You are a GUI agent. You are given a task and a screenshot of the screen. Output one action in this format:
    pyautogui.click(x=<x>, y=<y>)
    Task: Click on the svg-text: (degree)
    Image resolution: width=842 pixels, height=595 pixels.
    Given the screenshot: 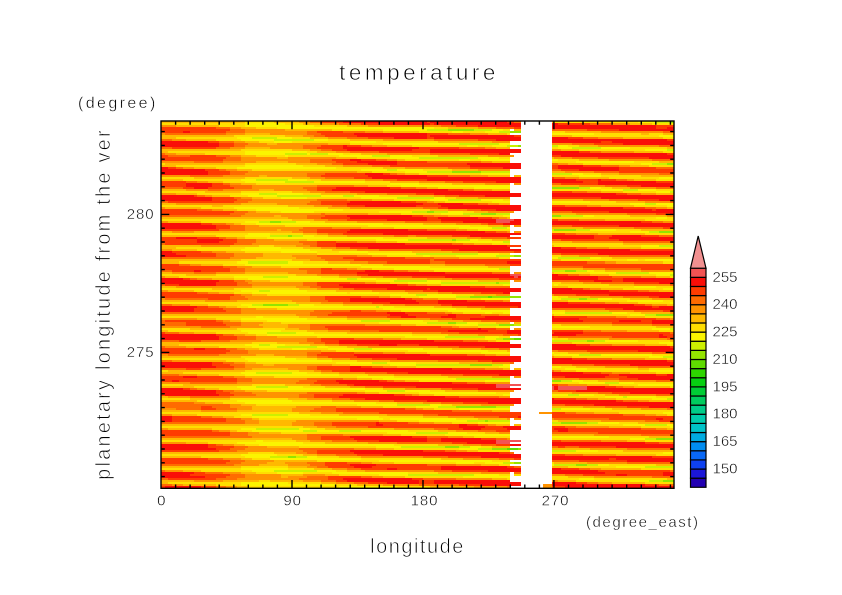 What is the action you would take?
    pyautogui.click(x=118, y=103)
    